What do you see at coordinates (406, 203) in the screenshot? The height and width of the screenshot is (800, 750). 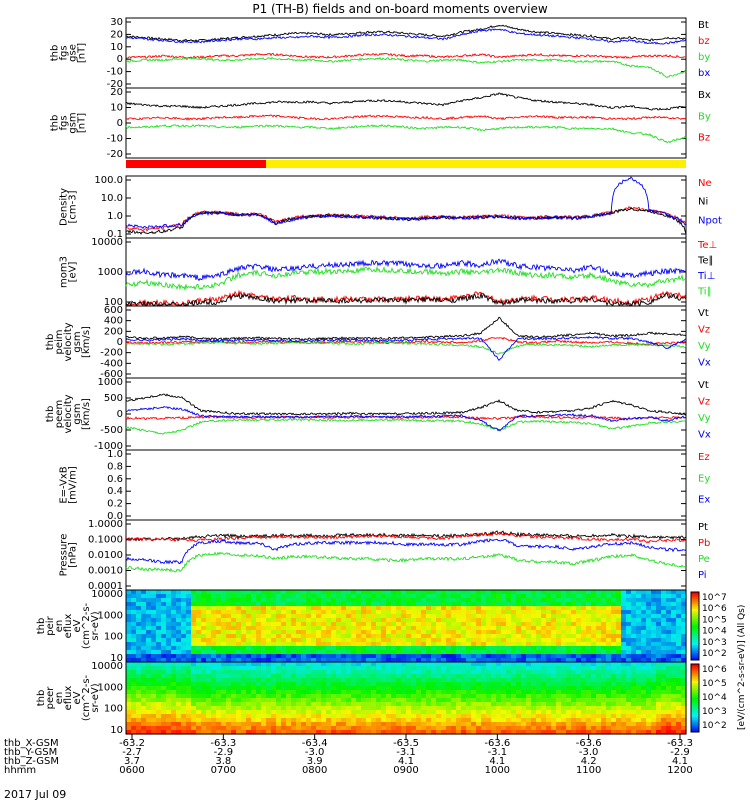 I see `series-Npot` at bounding box center [406, 203].